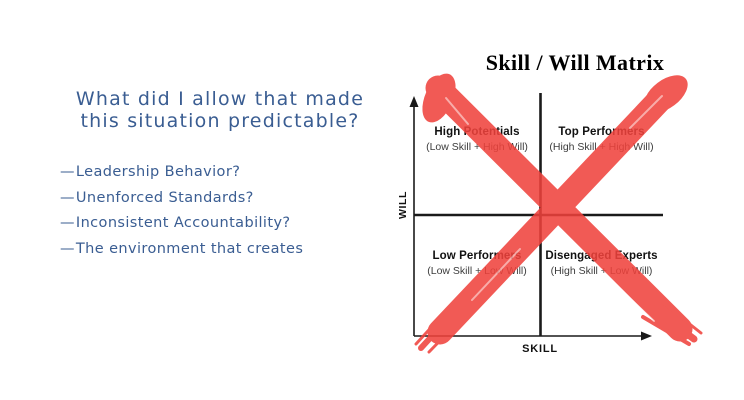 This screenshot has width=744, height=400. Describe the element at coordinates (601, 139) in the screenshot. I see `quadrant-top-right: Top Performers (High Skill + High Will)` at that location.